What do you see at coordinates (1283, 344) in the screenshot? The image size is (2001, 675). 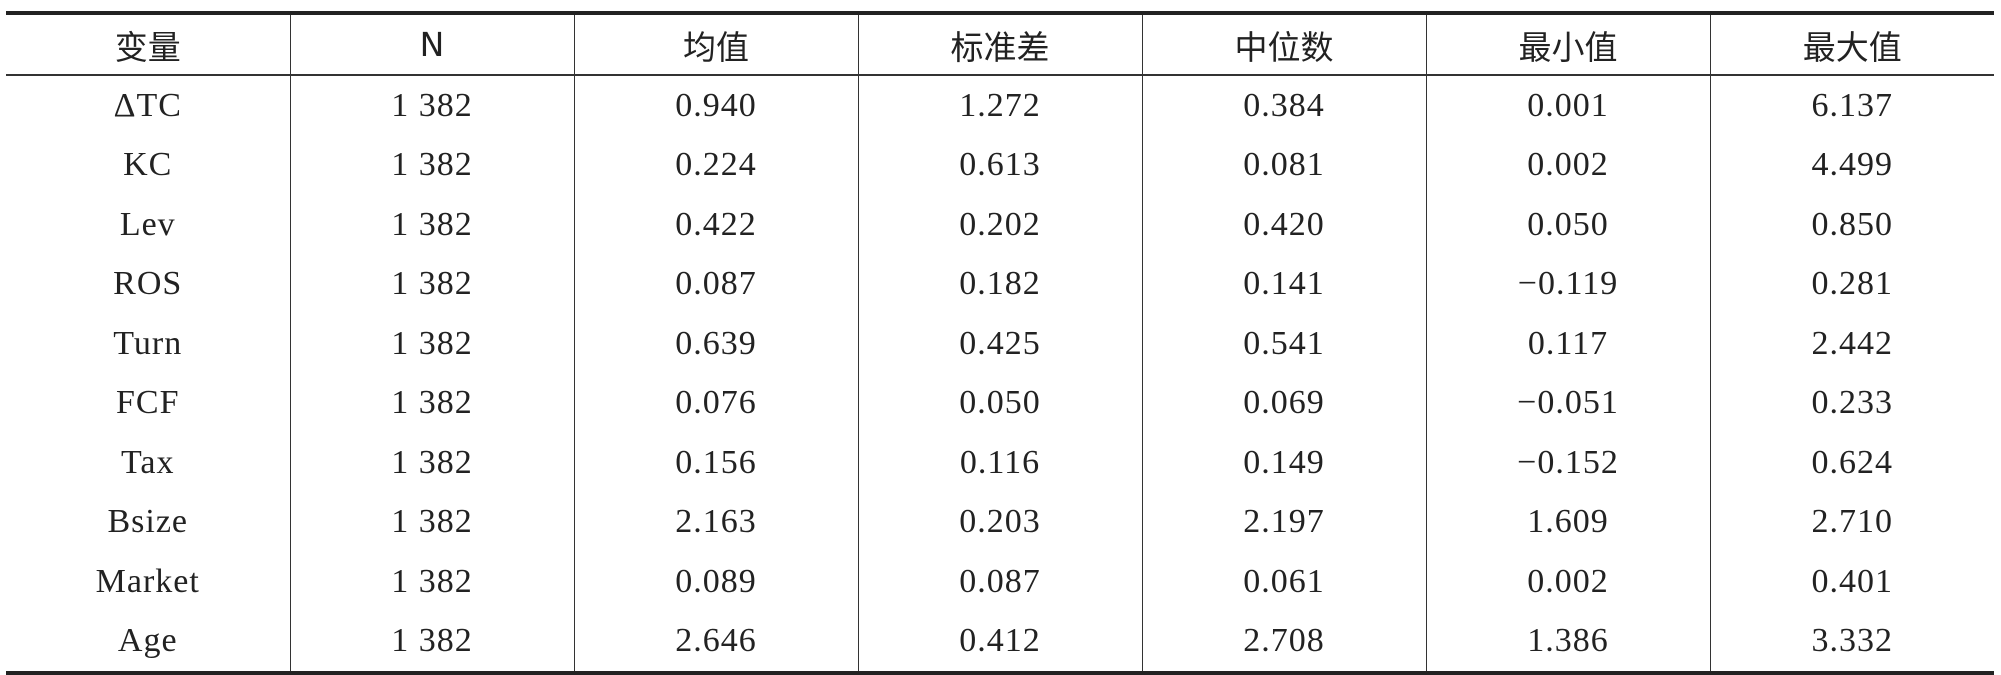 I see `value-cell: 0.541` at bounding box center [1283, 344].